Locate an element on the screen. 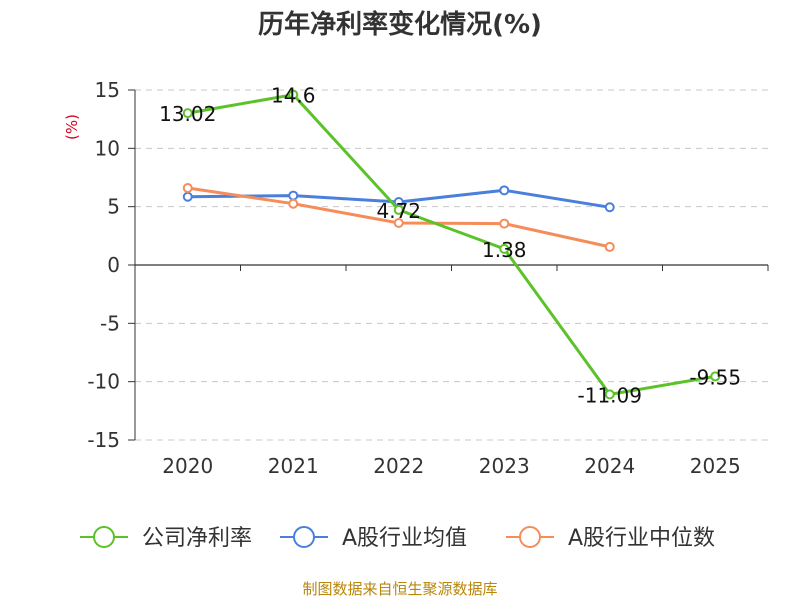 The width and height of the screenshot is (800, 600). legend-item: A股行业均值 is located at coordinates (373, 538).